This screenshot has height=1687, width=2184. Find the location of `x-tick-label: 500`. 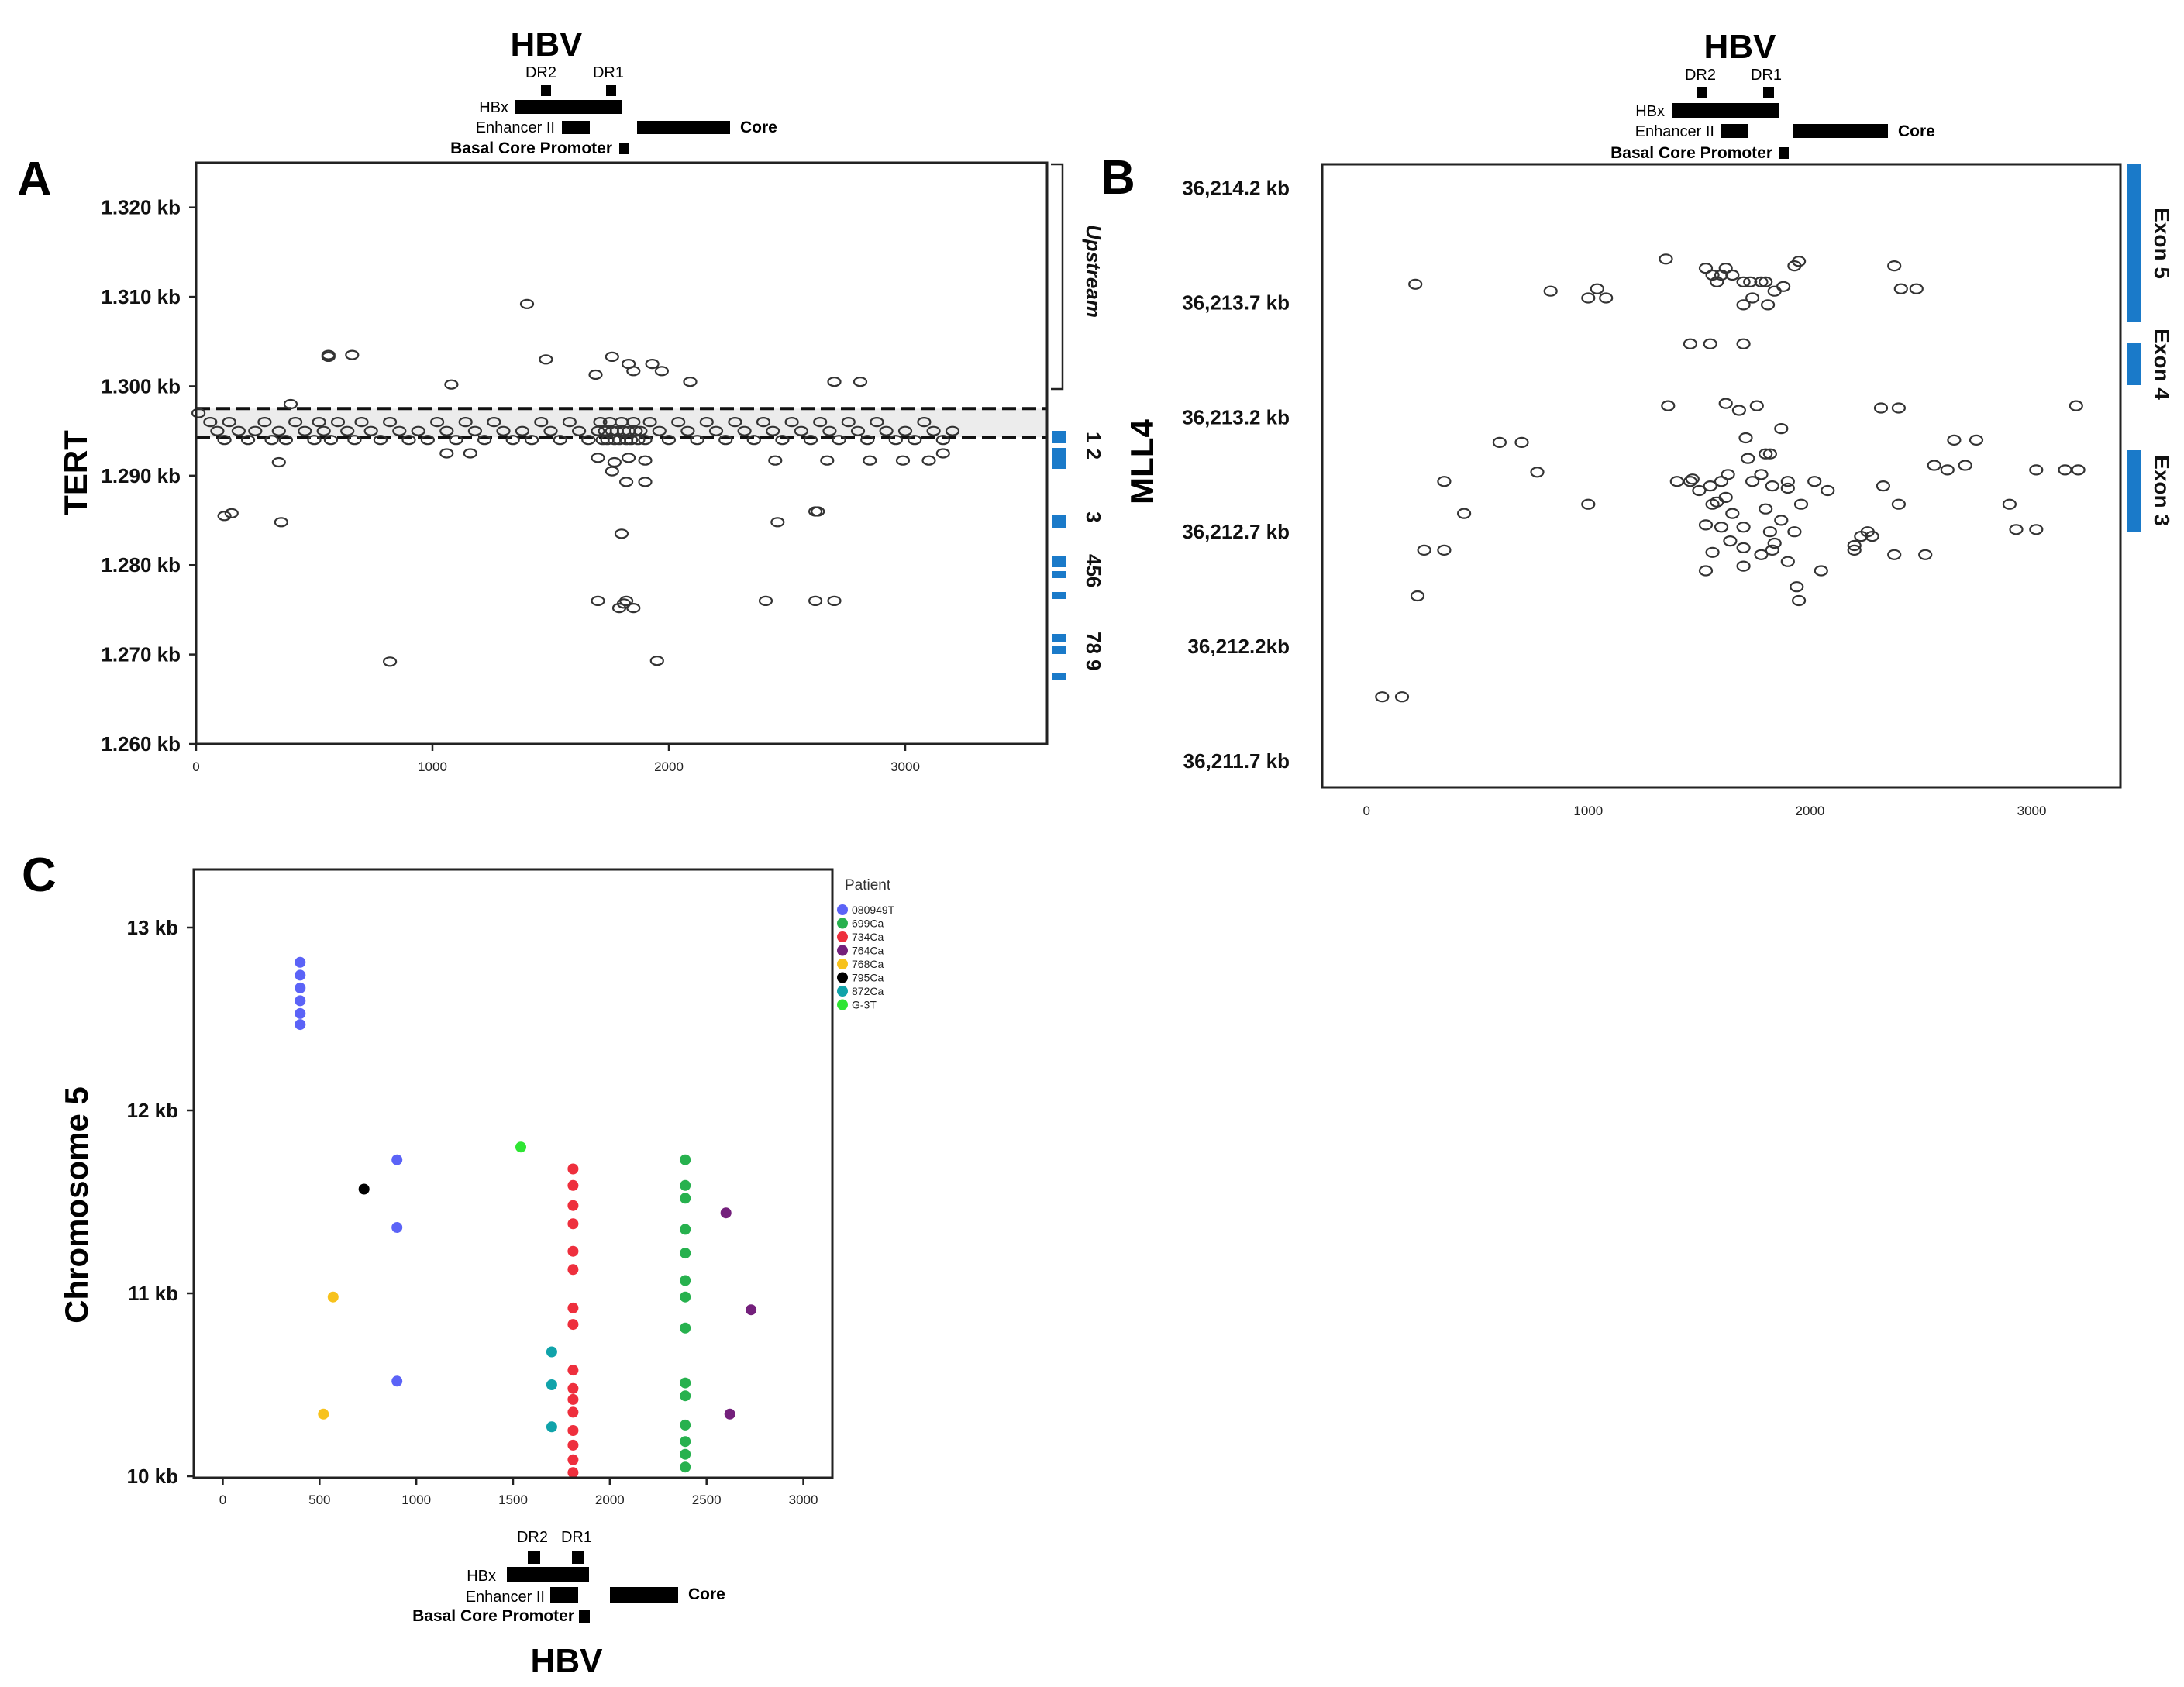

x-tick-label: 500 is located at coordinates (319, 1500).